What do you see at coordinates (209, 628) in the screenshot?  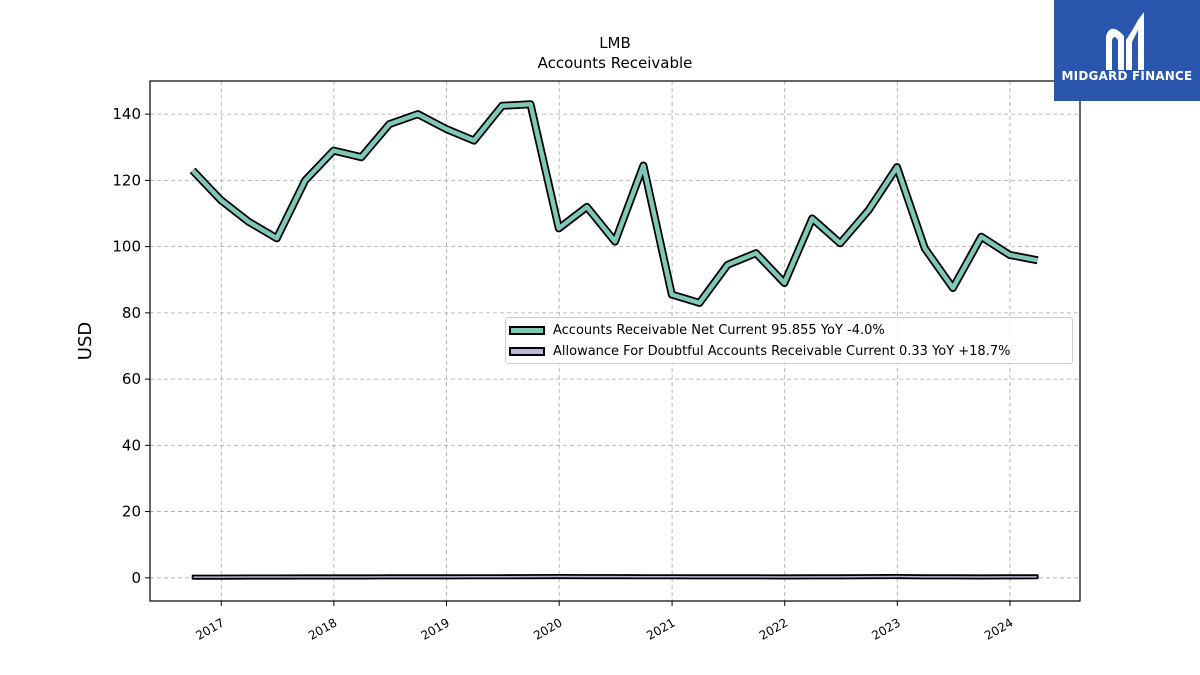 I see `x-tick-label: 2017` at bounding box center [209, 628].